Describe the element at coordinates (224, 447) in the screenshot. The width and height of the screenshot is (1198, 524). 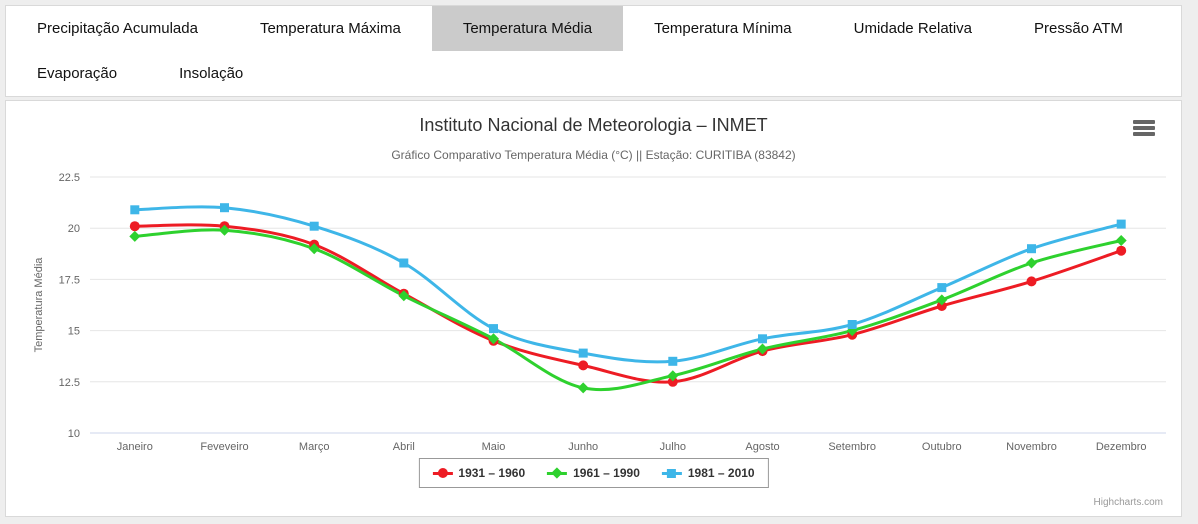
I see `x-tick-label: Feveveiro` at that location.